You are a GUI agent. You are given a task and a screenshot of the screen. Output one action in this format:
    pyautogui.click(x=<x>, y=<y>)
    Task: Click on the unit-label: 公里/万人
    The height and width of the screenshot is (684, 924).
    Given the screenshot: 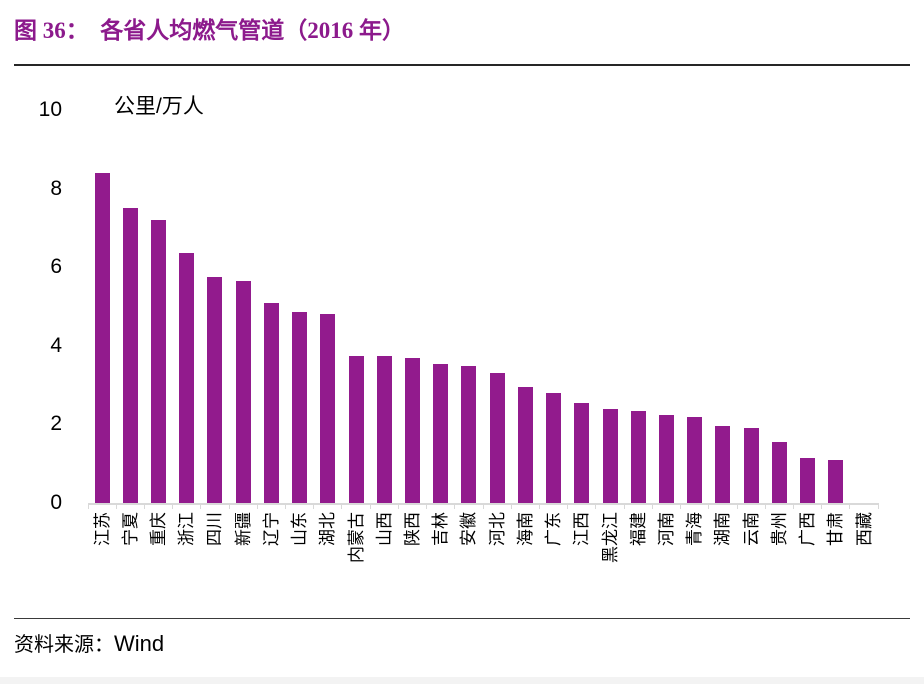 What is the action you would take?
    pyautogui.click(x=159, y=106)
    